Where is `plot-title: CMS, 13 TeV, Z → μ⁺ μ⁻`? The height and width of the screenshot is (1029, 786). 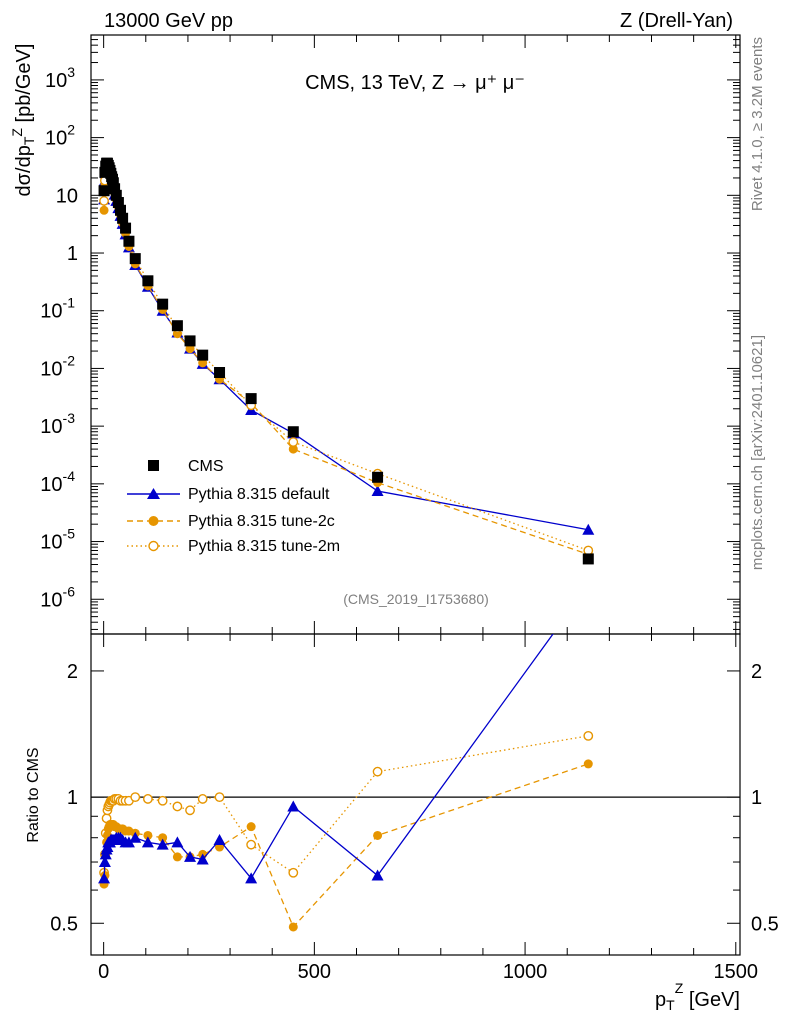 plot-title: CMS, 13 TeV, Z → μ⁺ μ⁻ is located at coordinates (415, 83).